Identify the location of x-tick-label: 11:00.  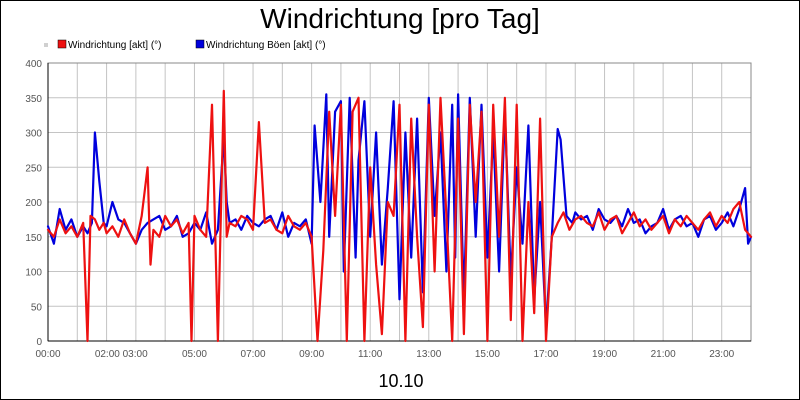
(370, 354).